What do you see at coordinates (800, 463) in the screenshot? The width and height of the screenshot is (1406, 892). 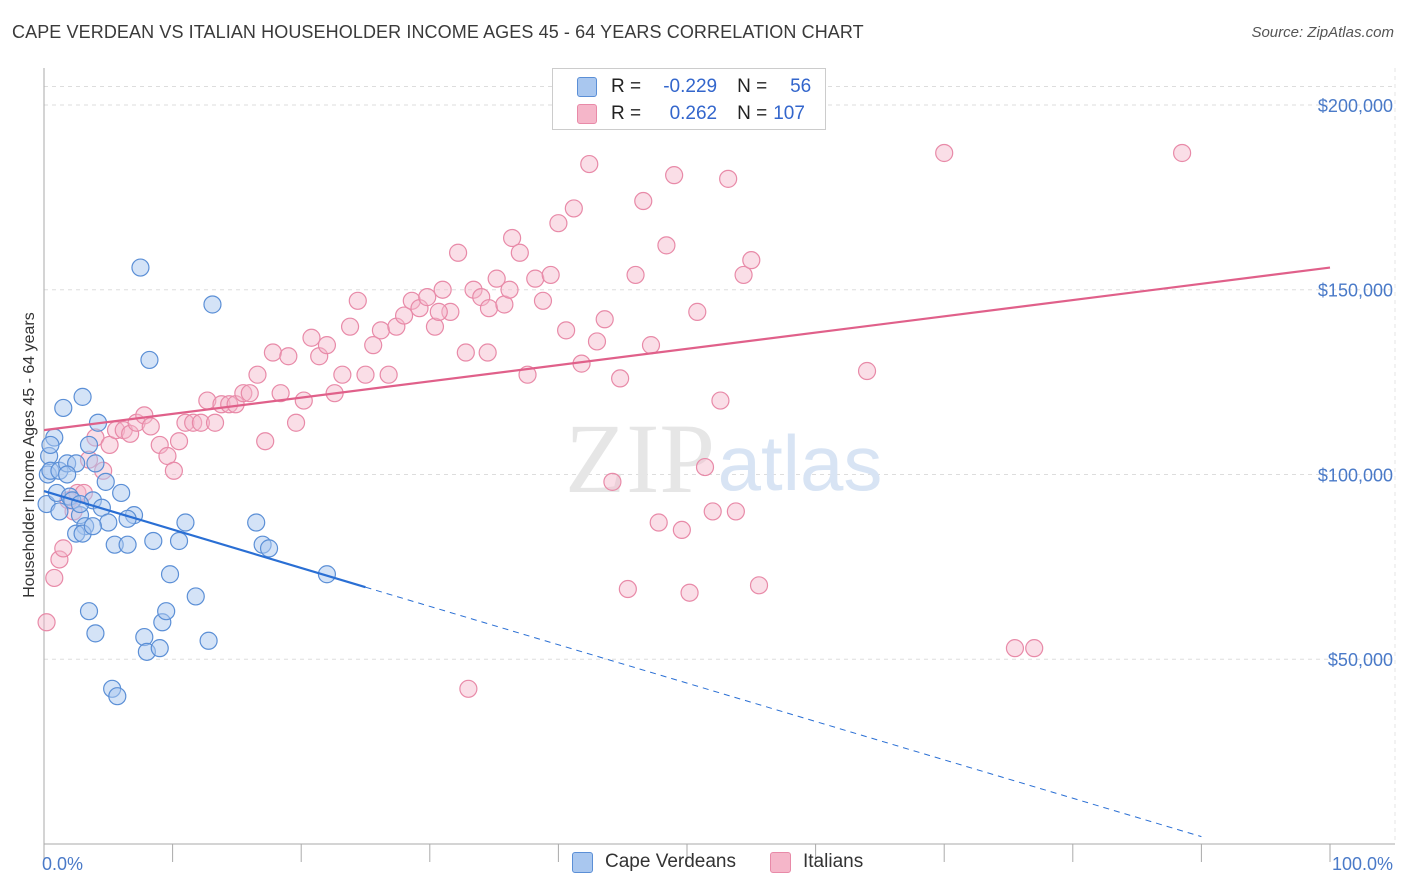 I see `watermark-atlas: atlas` at bounding box center [800, 463].